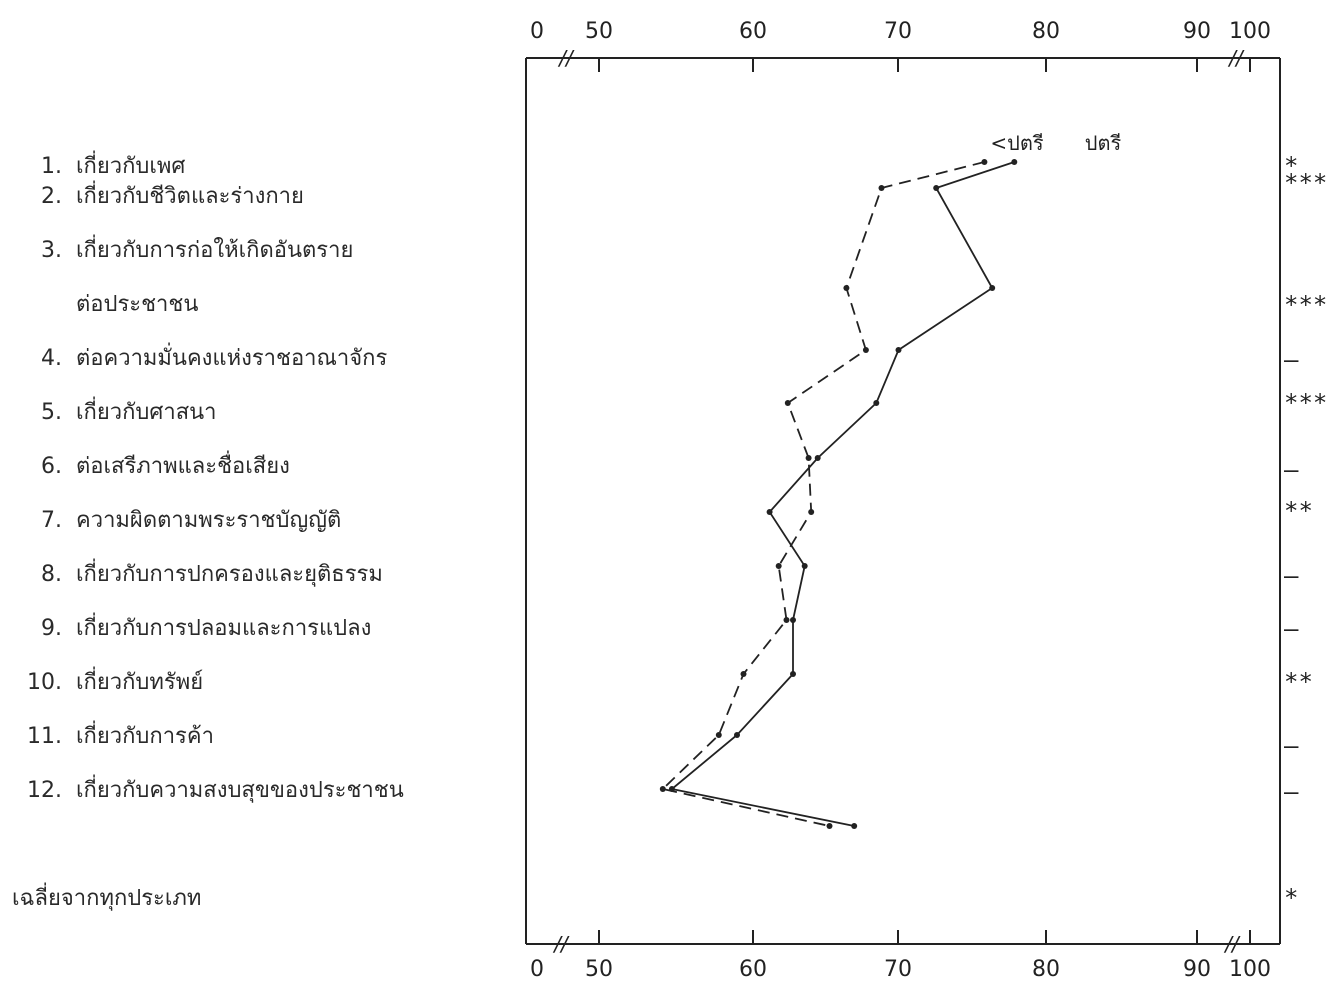  What do you see at coordinates (1291, 898) in the screenshot?
I see `significance-marker-13: *` at bounding box center [1291, 898].